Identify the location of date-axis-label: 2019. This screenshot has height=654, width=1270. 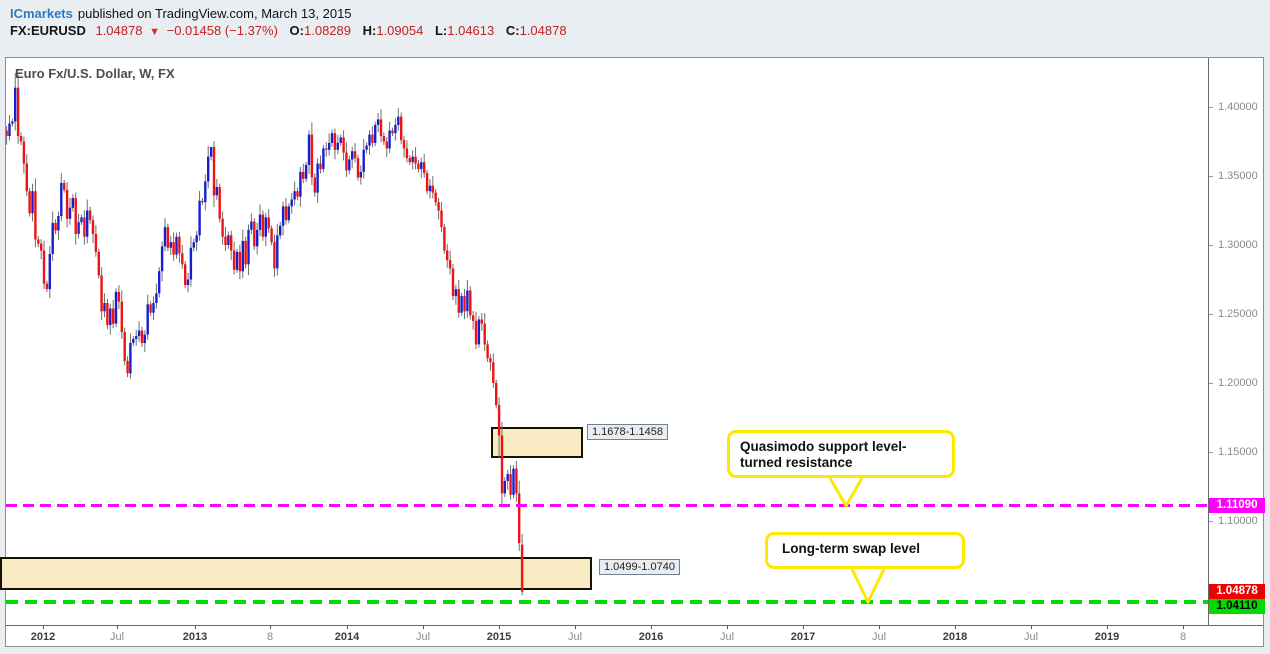
(1107, 637).